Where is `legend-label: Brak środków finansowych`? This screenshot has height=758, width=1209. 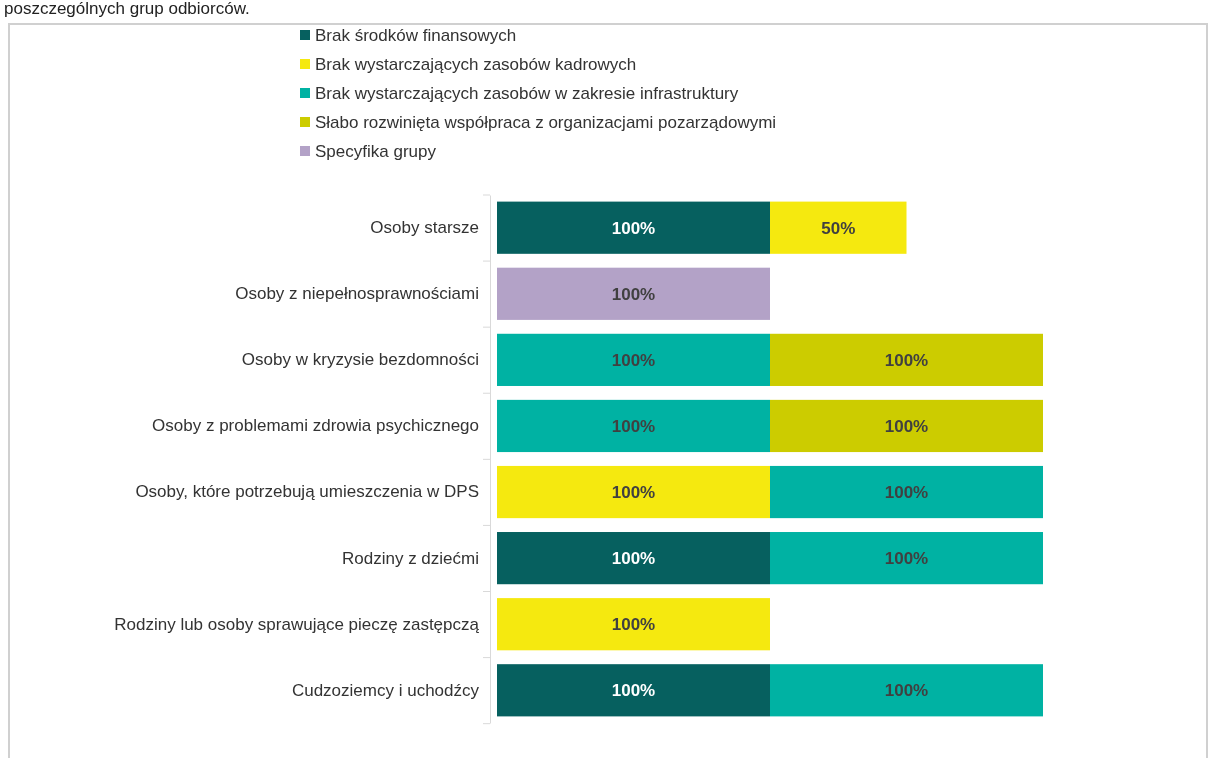
legend-label: Brak środków finansowych is located at coordinates (416, 35).